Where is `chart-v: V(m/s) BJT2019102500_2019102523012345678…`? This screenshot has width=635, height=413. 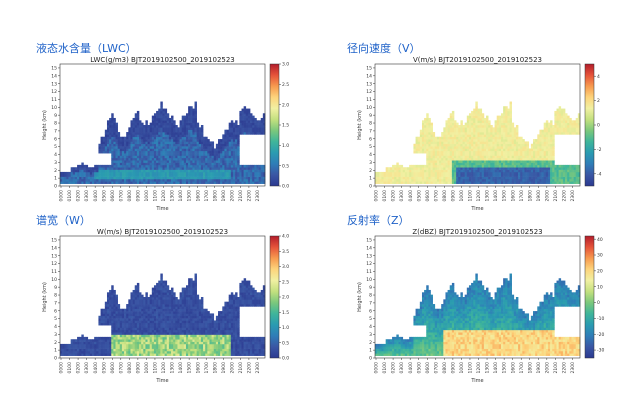 chart-v: V(m/s) BJT2019102500_2019102523012345678… is located at coordinates (479, 134).